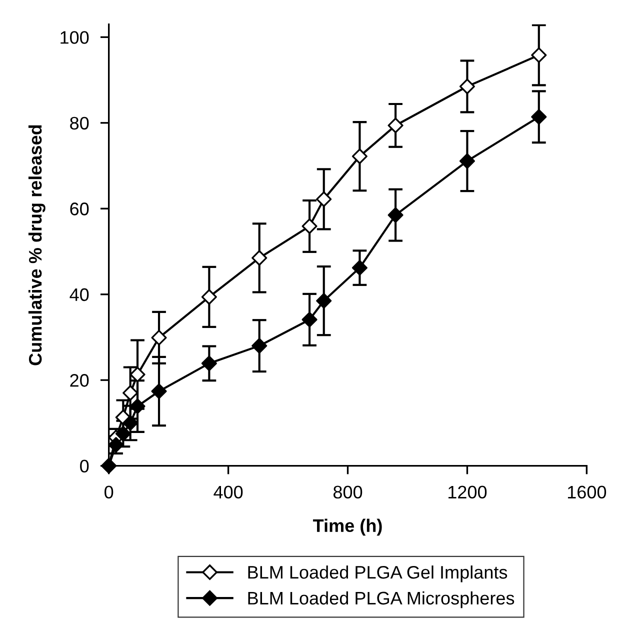 The image size is (644, 639). Describe the element at coordinates (347, 527) in the screenshot. I see `x-axis-title: Time (h)` at that location.